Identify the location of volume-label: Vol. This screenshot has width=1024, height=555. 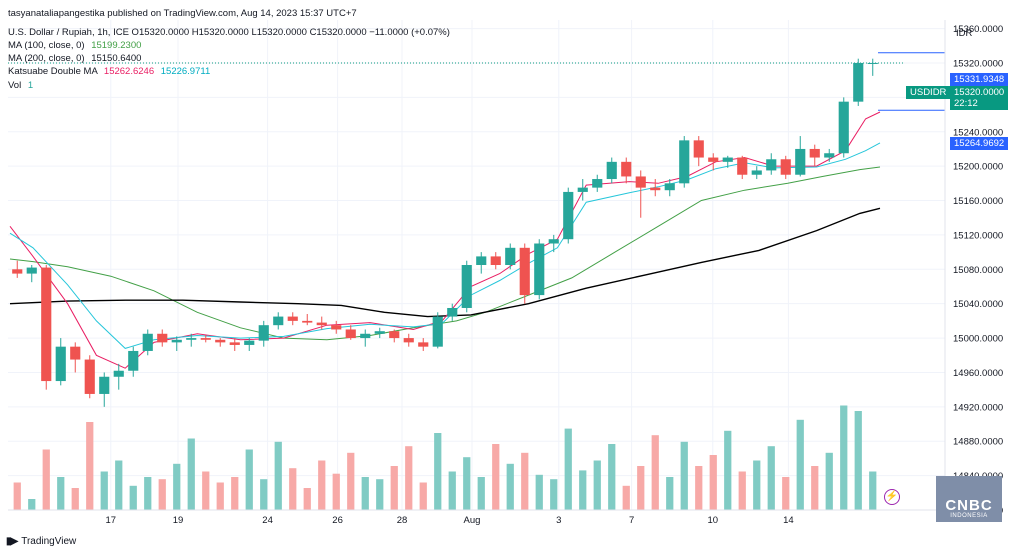
(15, 85).